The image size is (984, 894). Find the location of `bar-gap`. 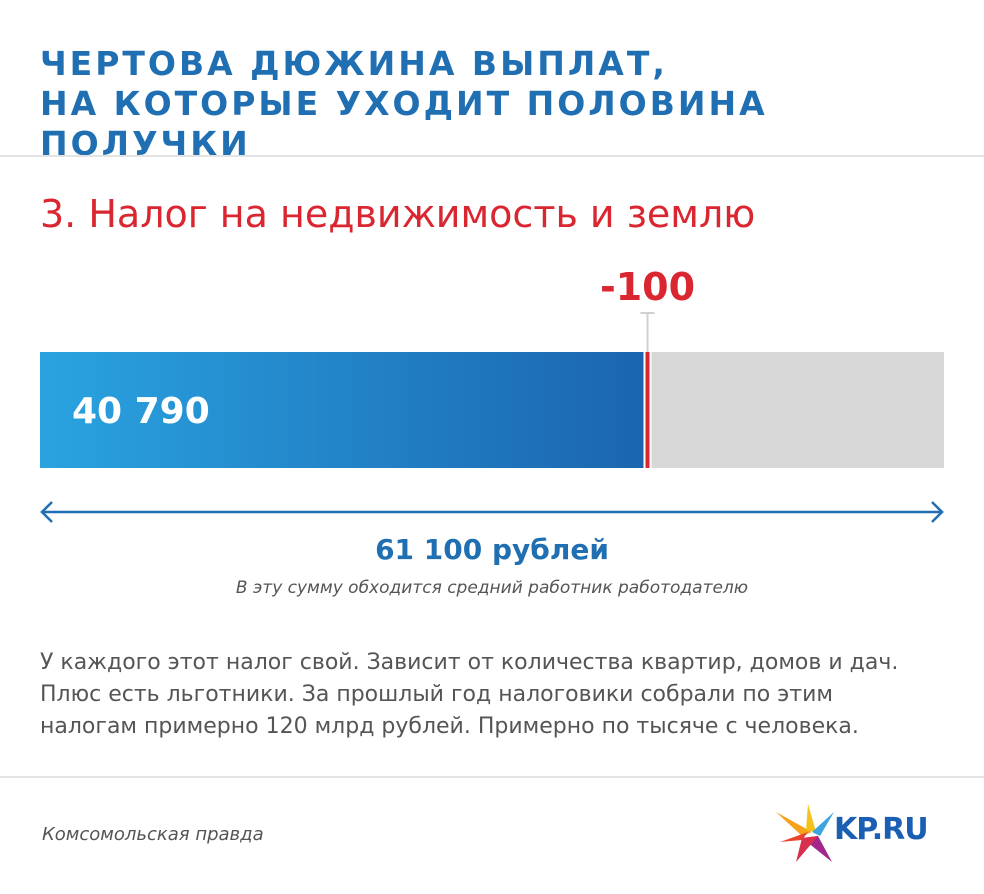

bar-gap is located at coordinates (644, 410).